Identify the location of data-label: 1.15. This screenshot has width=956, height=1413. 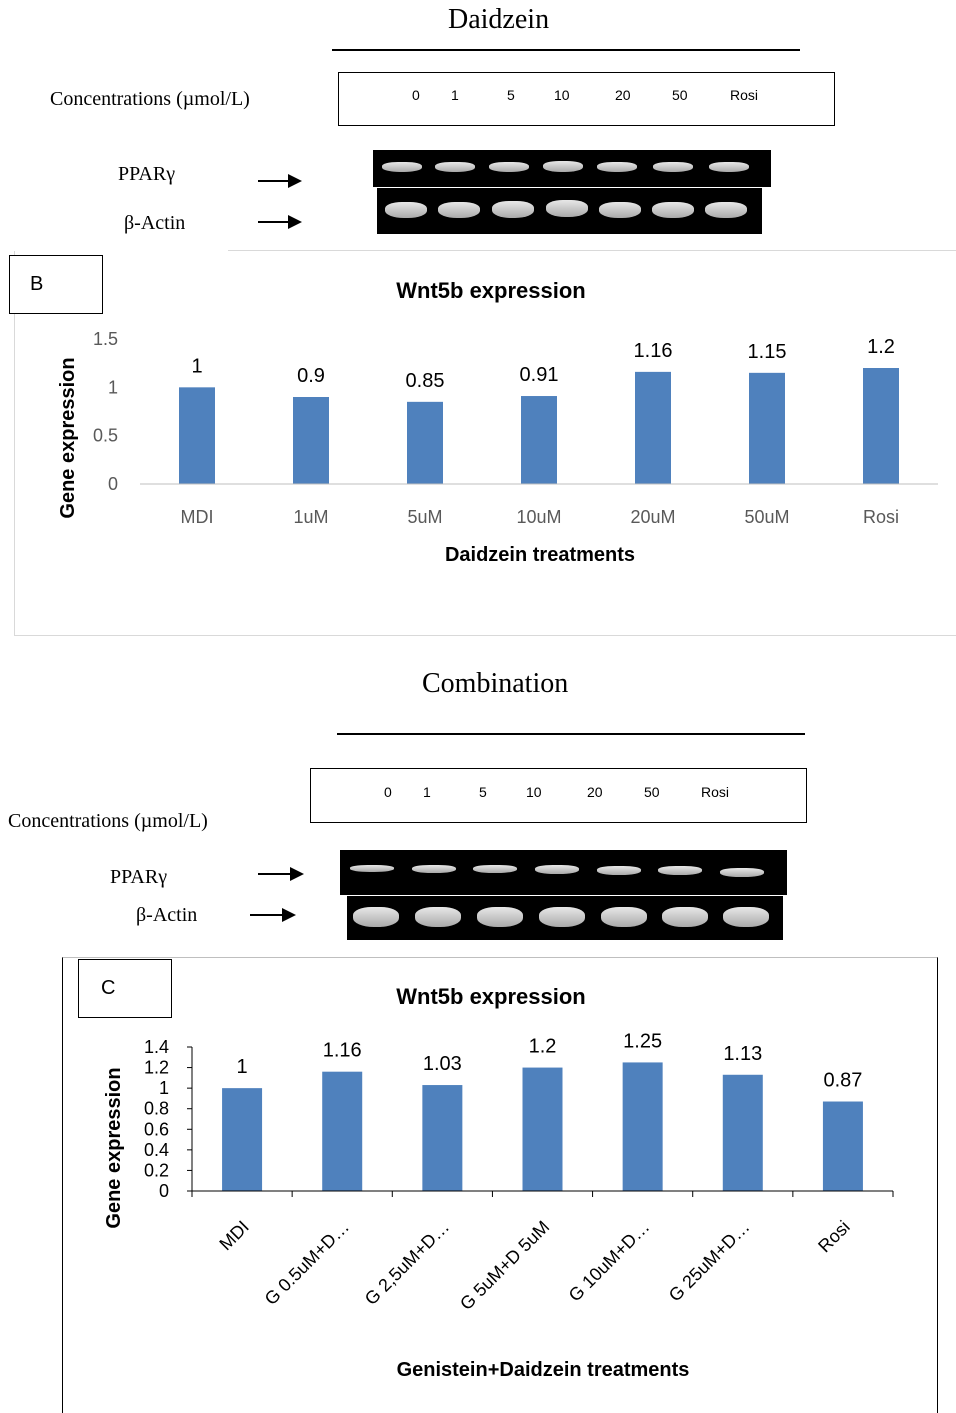
(767, 352).